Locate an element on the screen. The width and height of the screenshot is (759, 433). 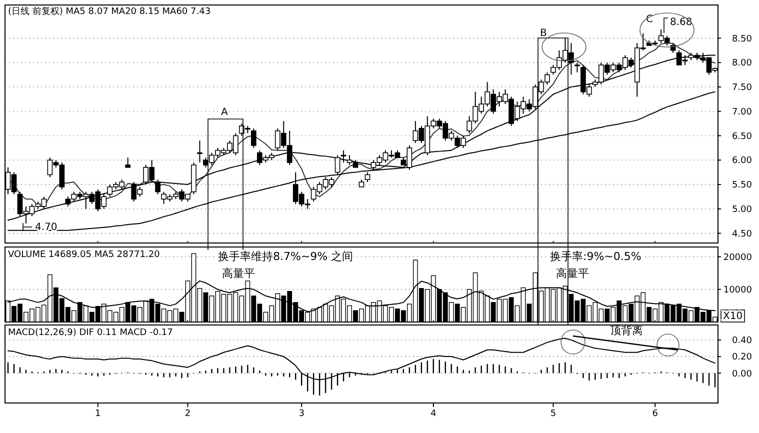
y-tick-label: 0.00 is located at coordinates (742, 374).